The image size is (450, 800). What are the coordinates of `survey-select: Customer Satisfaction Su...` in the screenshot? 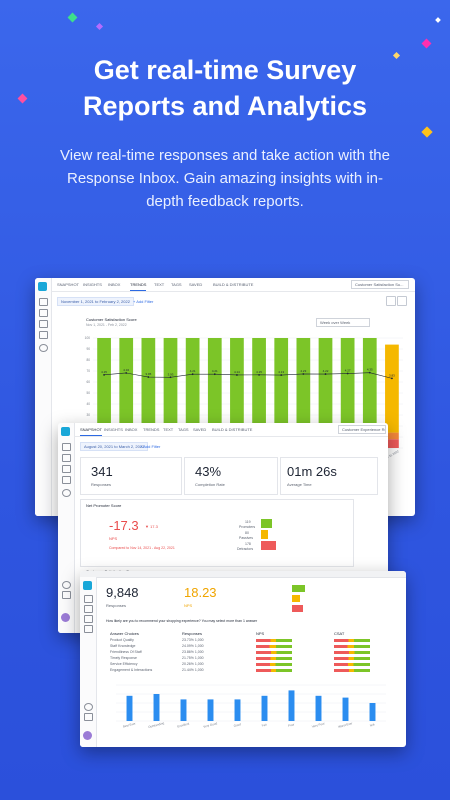 It's located at (380, 284).